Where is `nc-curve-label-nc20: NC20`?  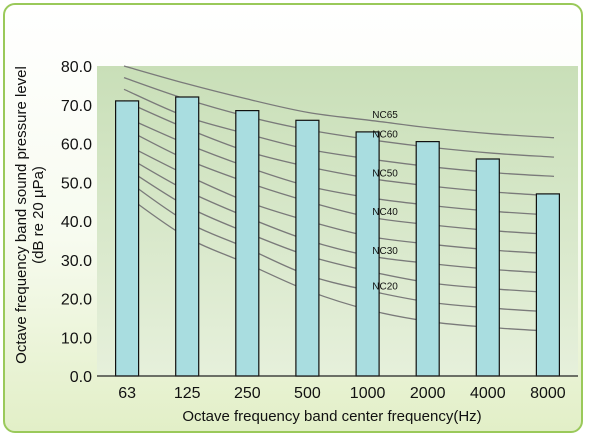
nc-curve-label-nc20: NC20 is located at coordinates (385, 287).